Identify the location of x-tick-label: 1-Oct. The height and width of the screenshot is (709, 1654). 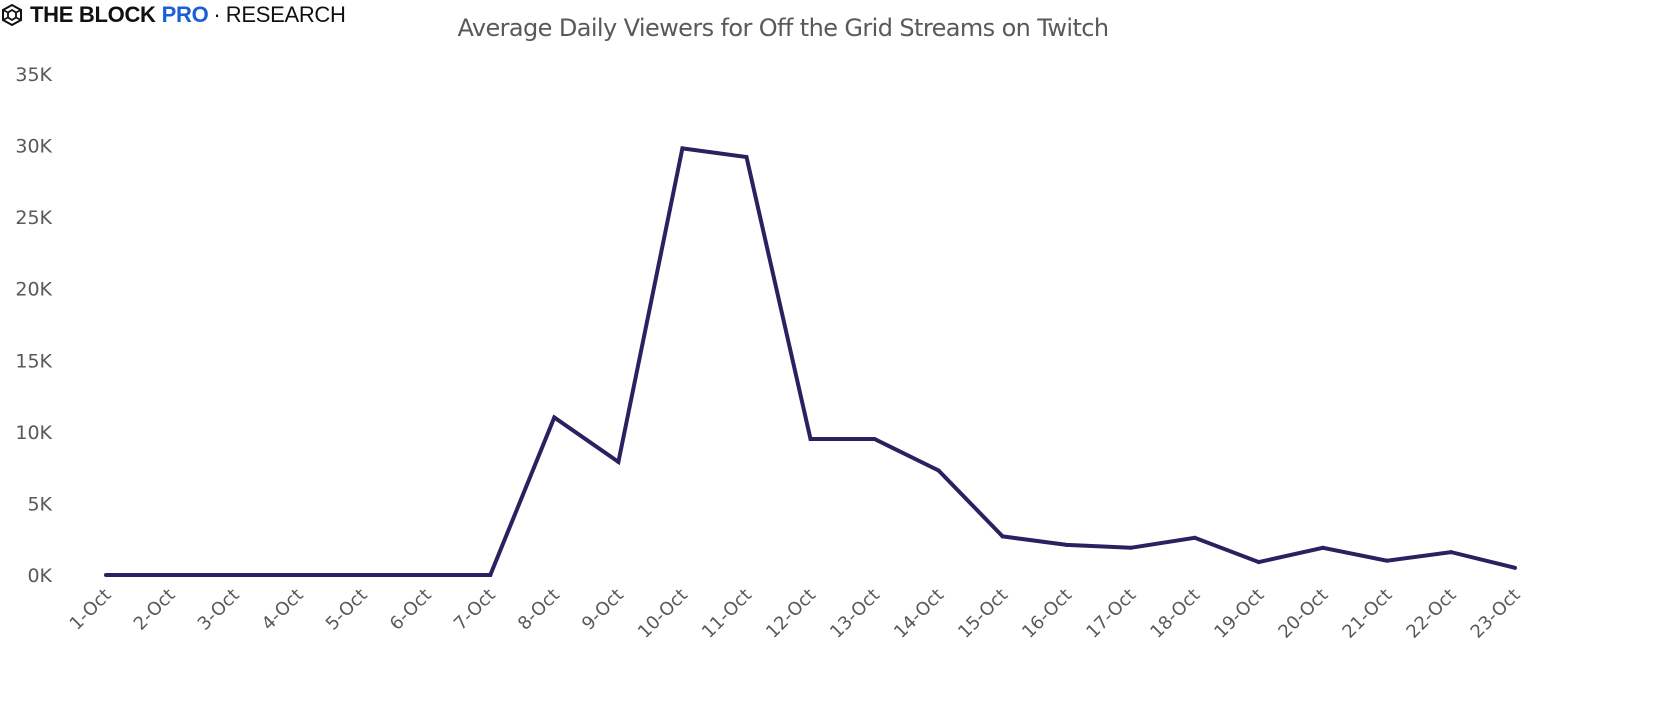
(91, 610).